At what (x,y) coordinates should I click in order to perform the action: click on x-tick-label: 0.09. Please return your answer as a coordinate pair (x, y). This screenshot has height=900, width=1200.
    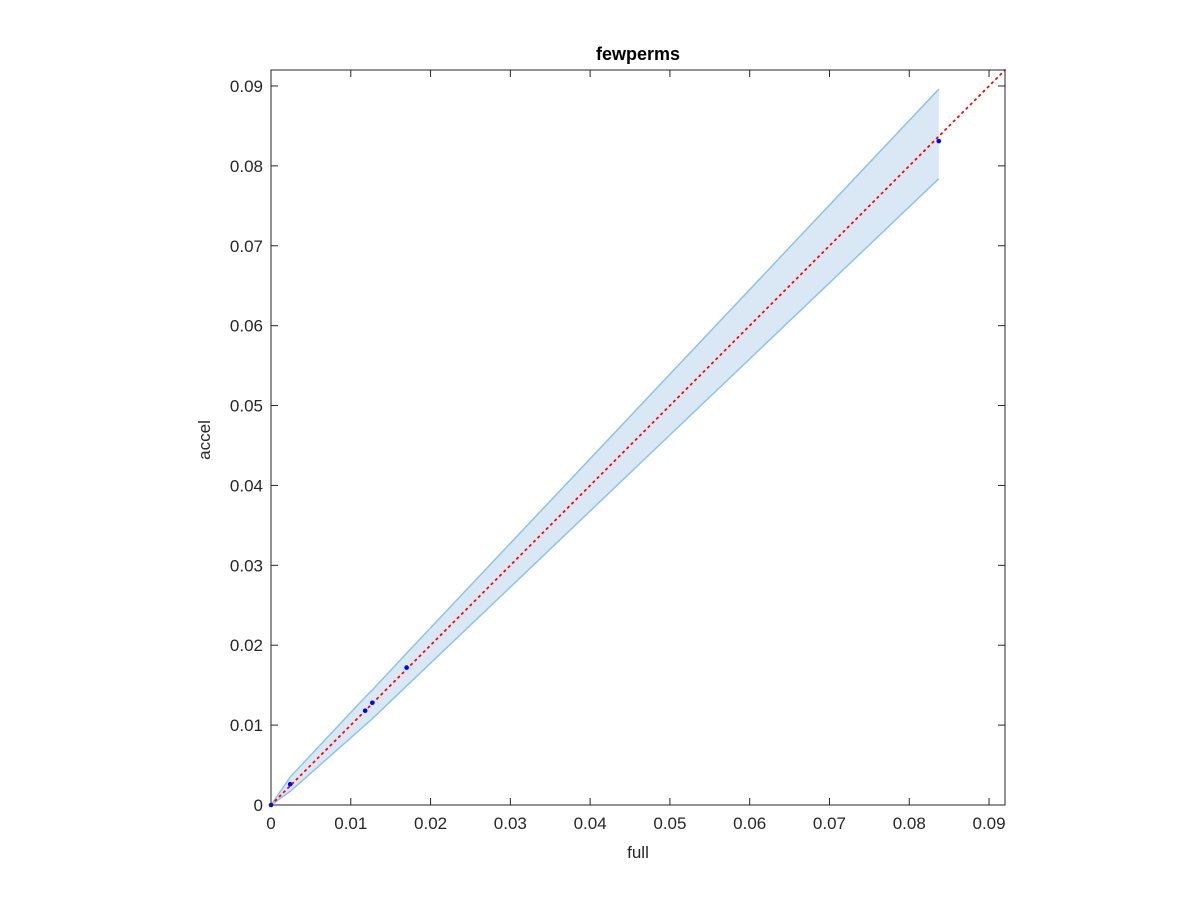
    Looking at the image, I should click on (988, 823).